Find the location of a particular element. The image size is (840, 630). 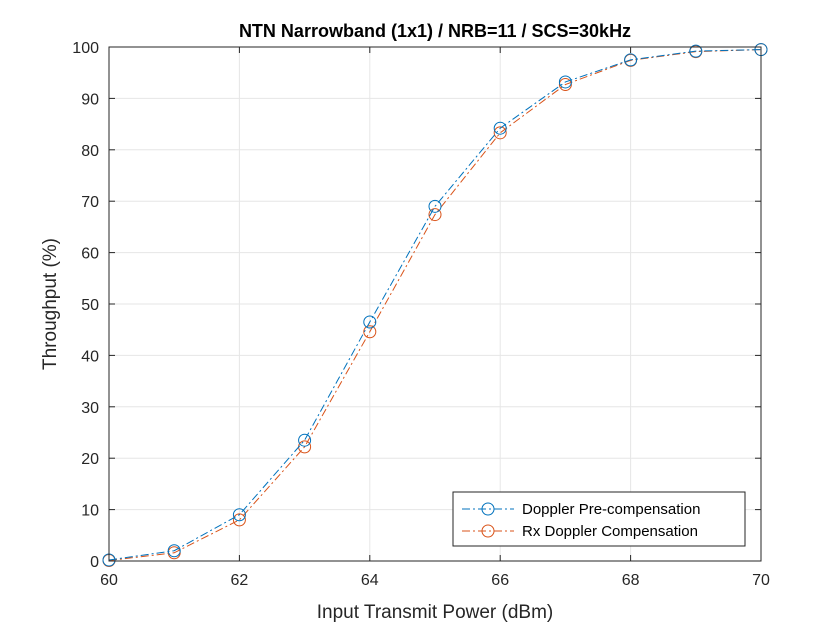

y-tick-label: 40 is located at coordinates (90, 356).